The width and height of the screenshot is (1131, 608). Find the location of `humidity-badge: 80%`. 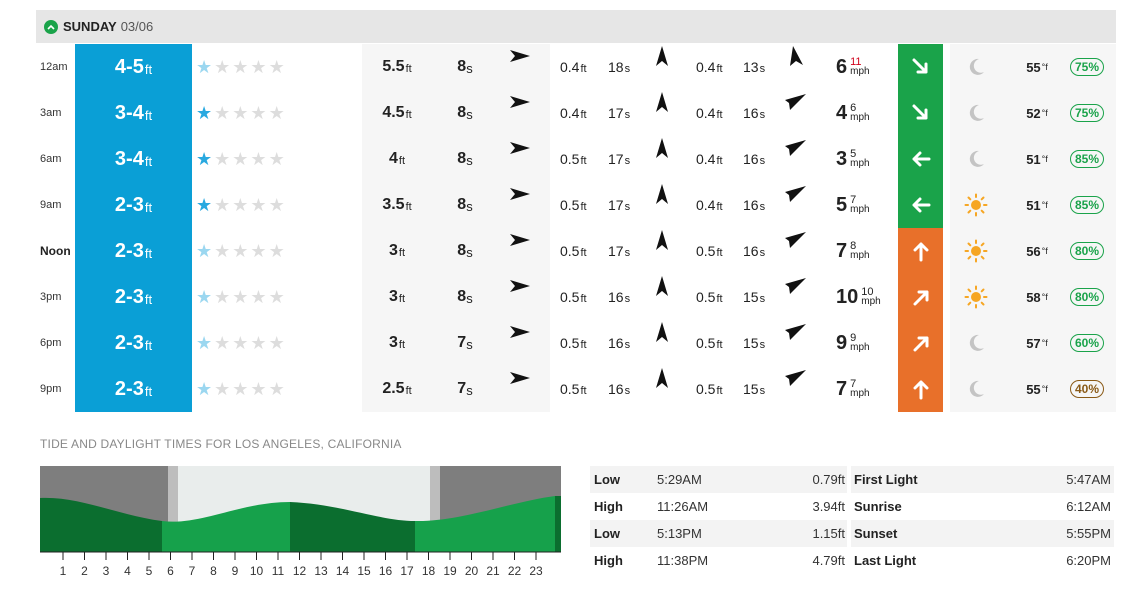

humidity-badge: 80% is located at coordinates (1087, 297).